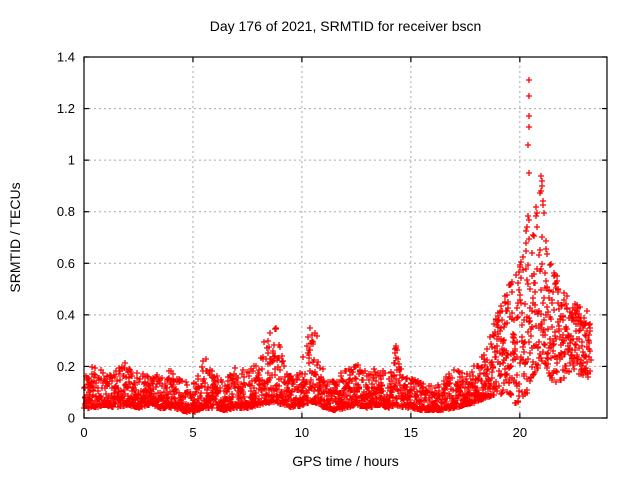 The width and height of the screenshot is (640, 480). I want to click on x-tick-label: 10, so click(302, 432).